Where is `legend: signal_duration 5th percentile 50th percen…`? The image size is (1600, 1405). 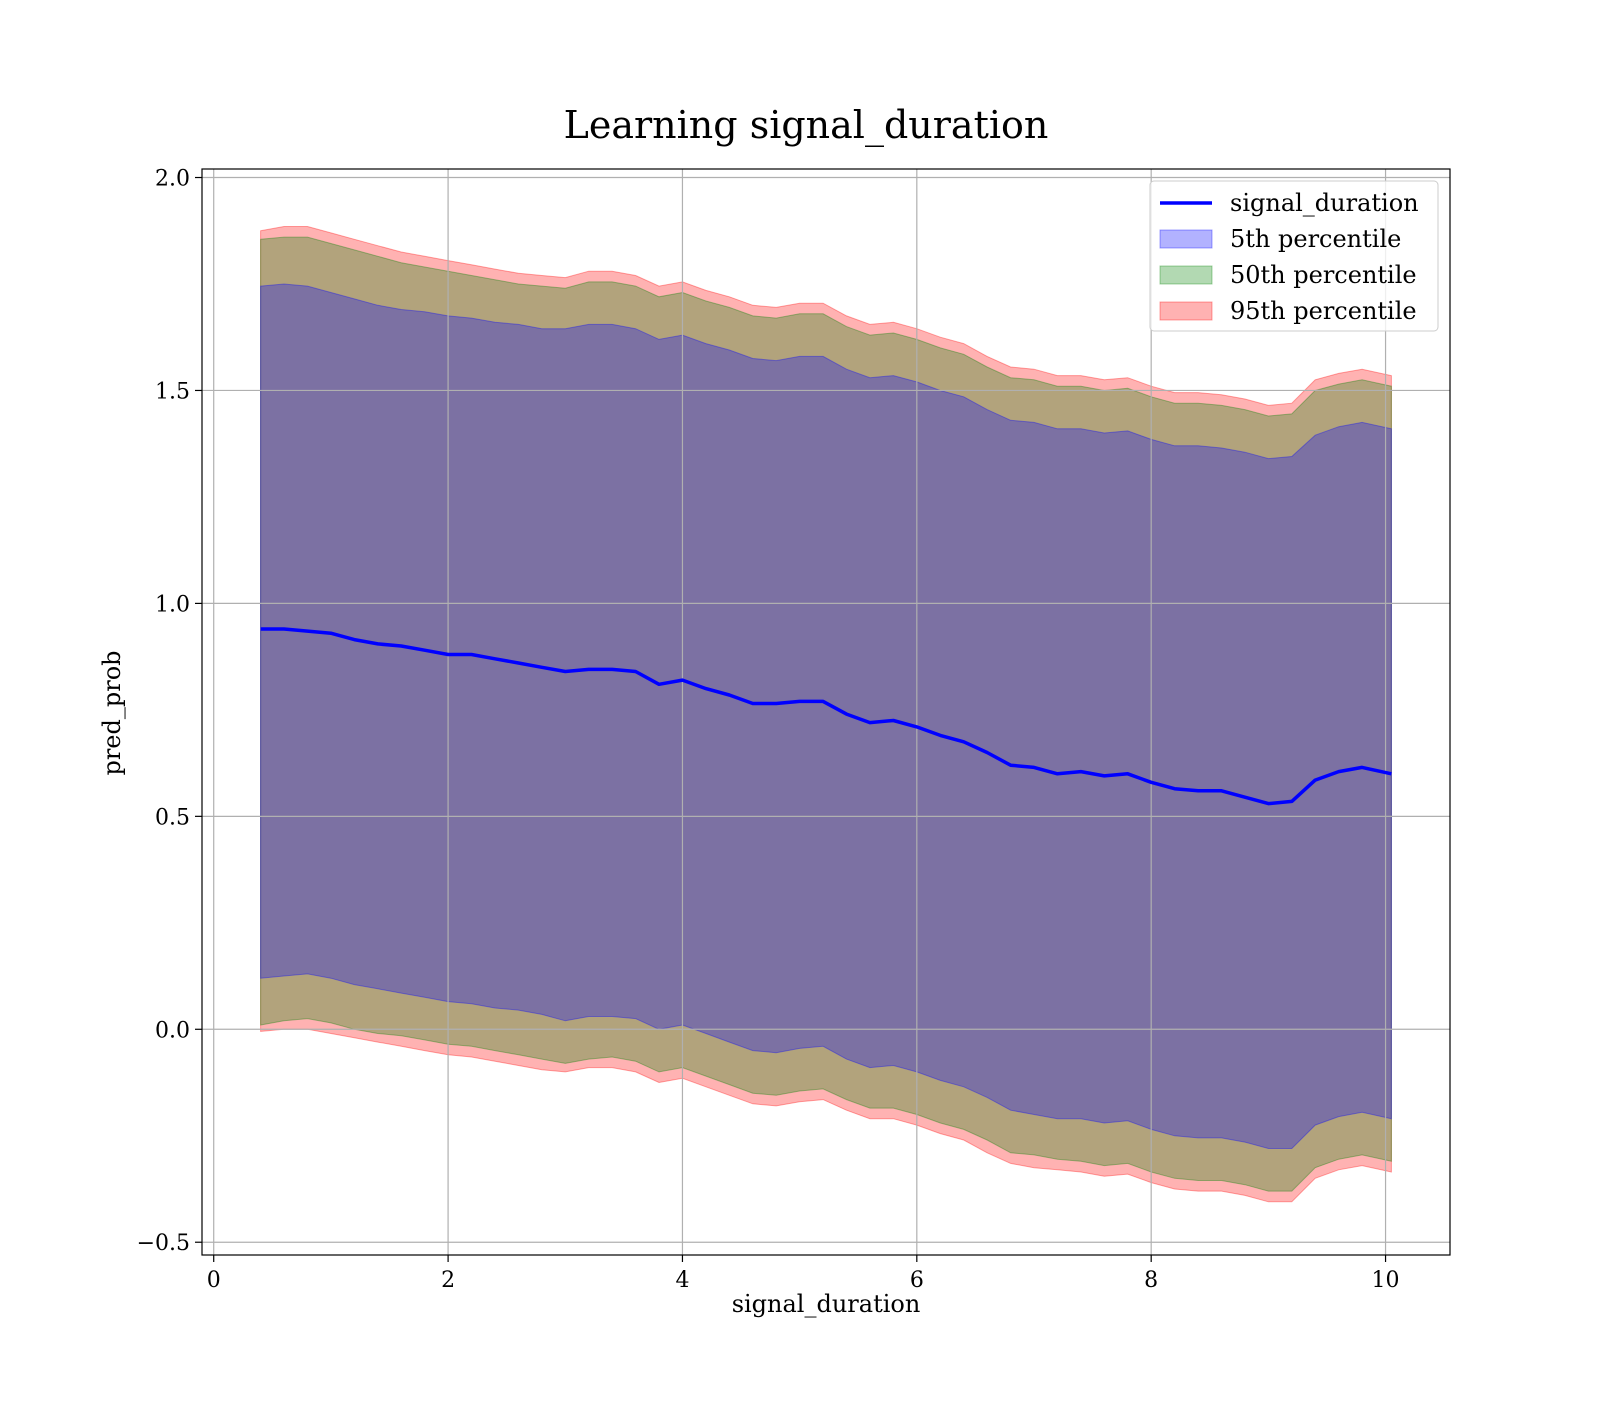 legend: signal_duration 5th percentile 50th percen… is located at coordinates (1294, 256).